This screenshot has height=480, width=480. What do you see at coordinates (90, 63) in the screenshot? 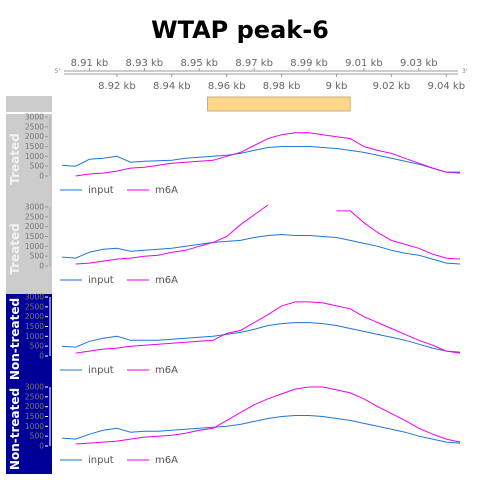
I see `tick-label-top: 8.91 kb` at bounding box center [90, 63].